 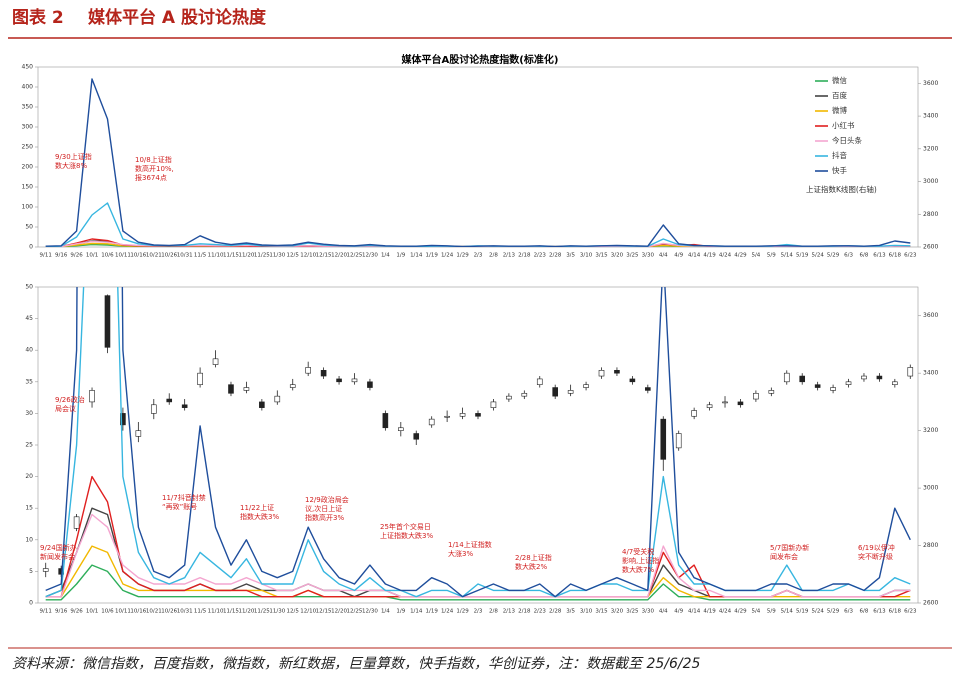 I want to click on legend-label: 快手, so click(x=839, y=170).